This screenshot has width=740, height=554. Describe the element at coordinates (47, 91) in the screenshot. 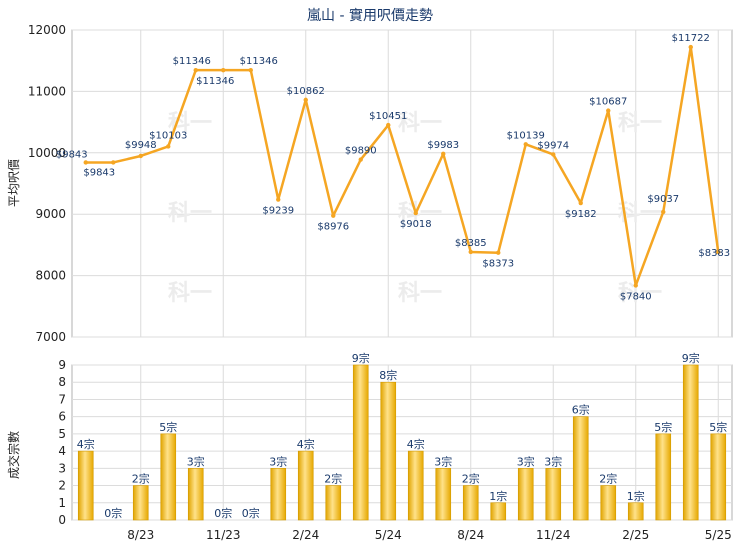

I see `price-y-tick-label: 11000` at that location.